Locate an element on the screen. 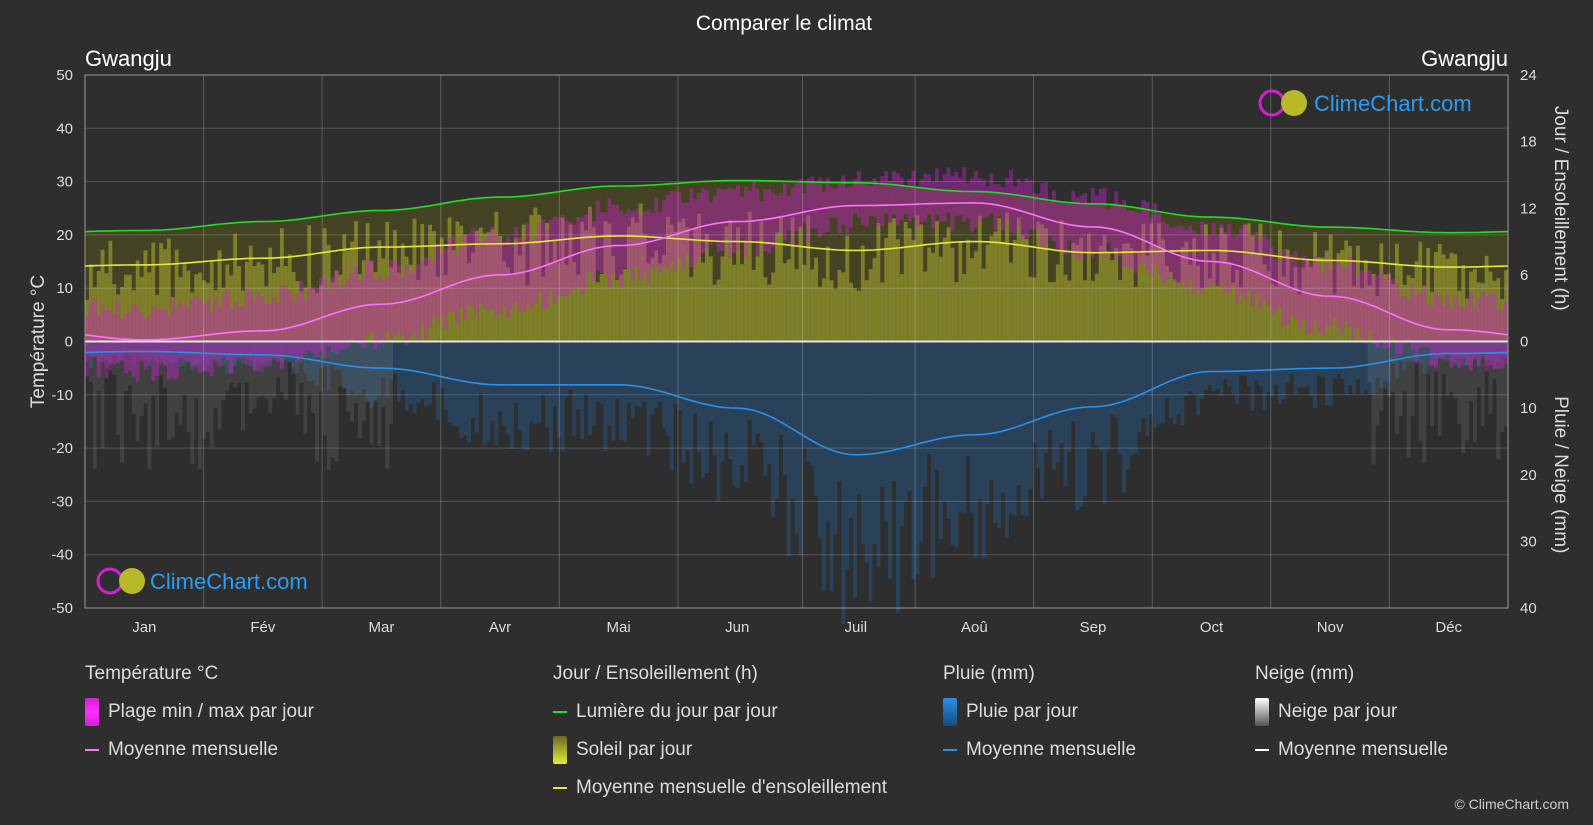 The height and width of the screenshot is (825, 1593). y-tick-label-right-top: 18 is located at coordinates (1528, 142).